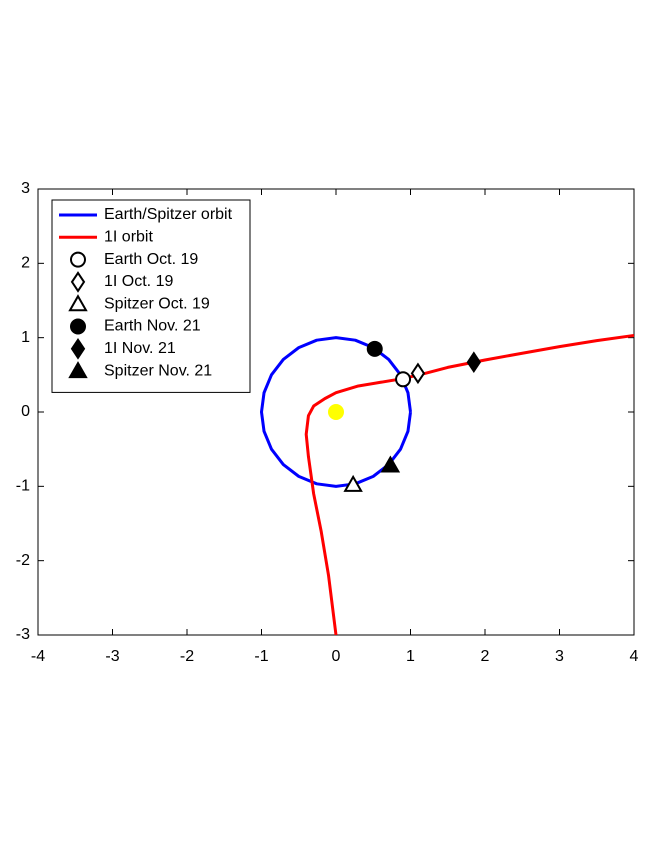  Describe the element at coordinates (25, 337) in the screenshot. I see `y-tick-label: 1` at that location.